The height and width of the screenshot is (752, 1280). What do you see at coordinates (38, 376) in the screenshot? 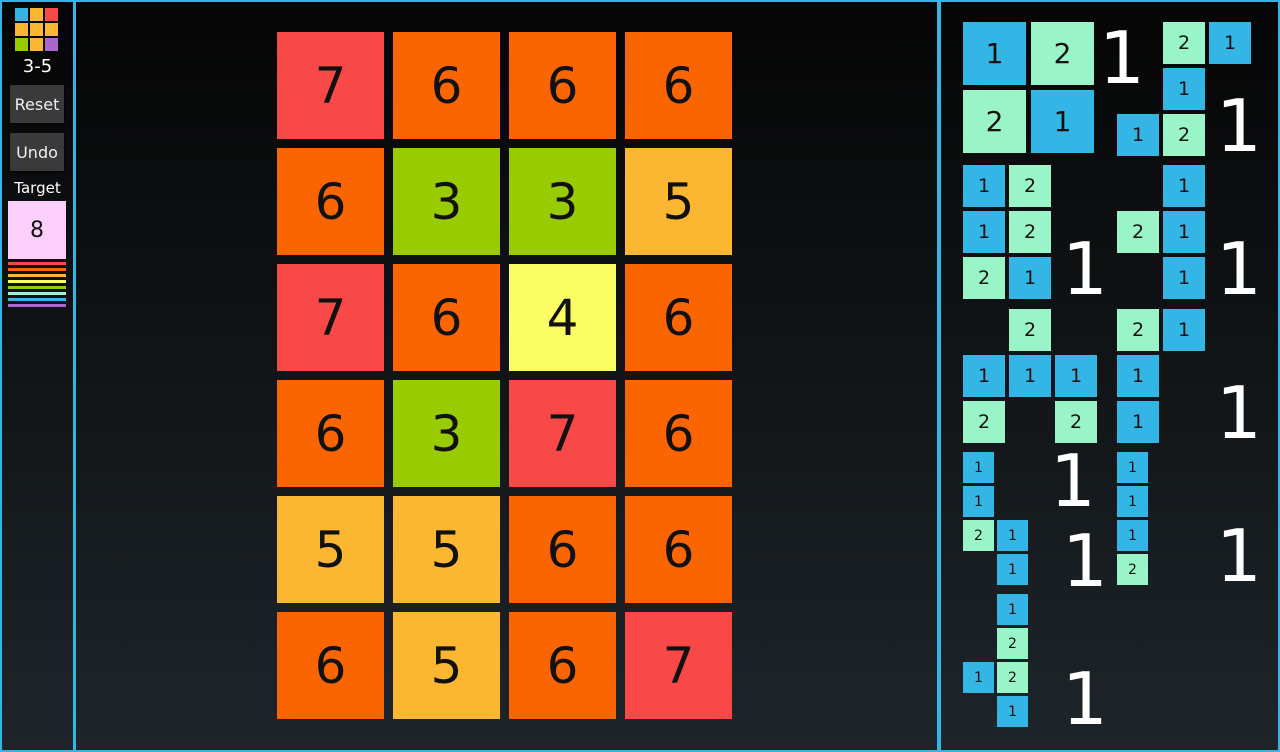
I see `left-panel` at bounding box center [38, 376].